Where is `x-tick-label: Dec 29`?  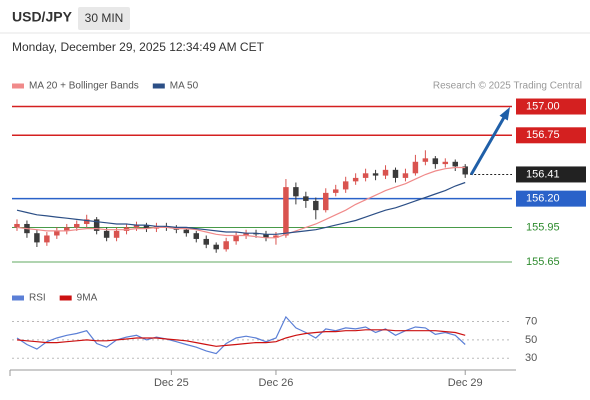
x-tick-label: Dec 29 is located at coordinates (465, 383).